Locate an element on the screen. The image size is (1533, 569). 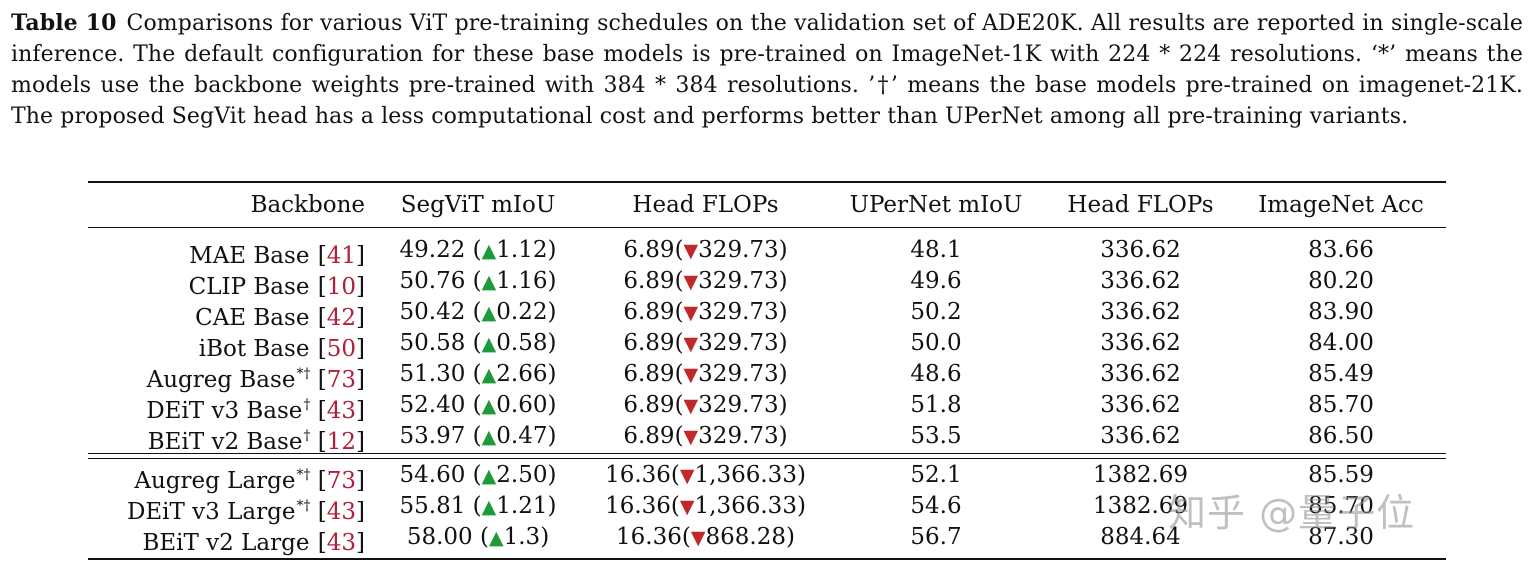
segvit-flops-cell: 16.36(▼1,366.33) is located at coordinates (705, 475).